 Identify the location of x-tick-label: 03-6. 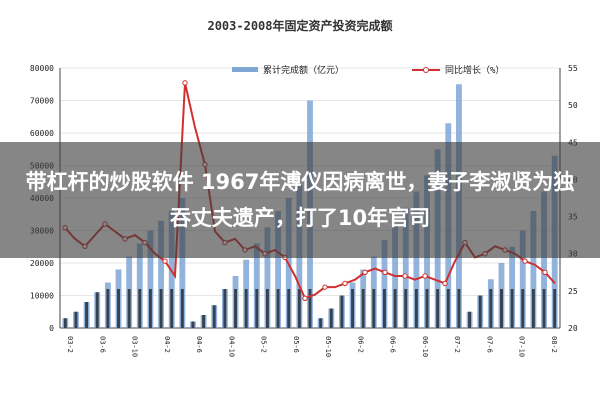
(102, 344).